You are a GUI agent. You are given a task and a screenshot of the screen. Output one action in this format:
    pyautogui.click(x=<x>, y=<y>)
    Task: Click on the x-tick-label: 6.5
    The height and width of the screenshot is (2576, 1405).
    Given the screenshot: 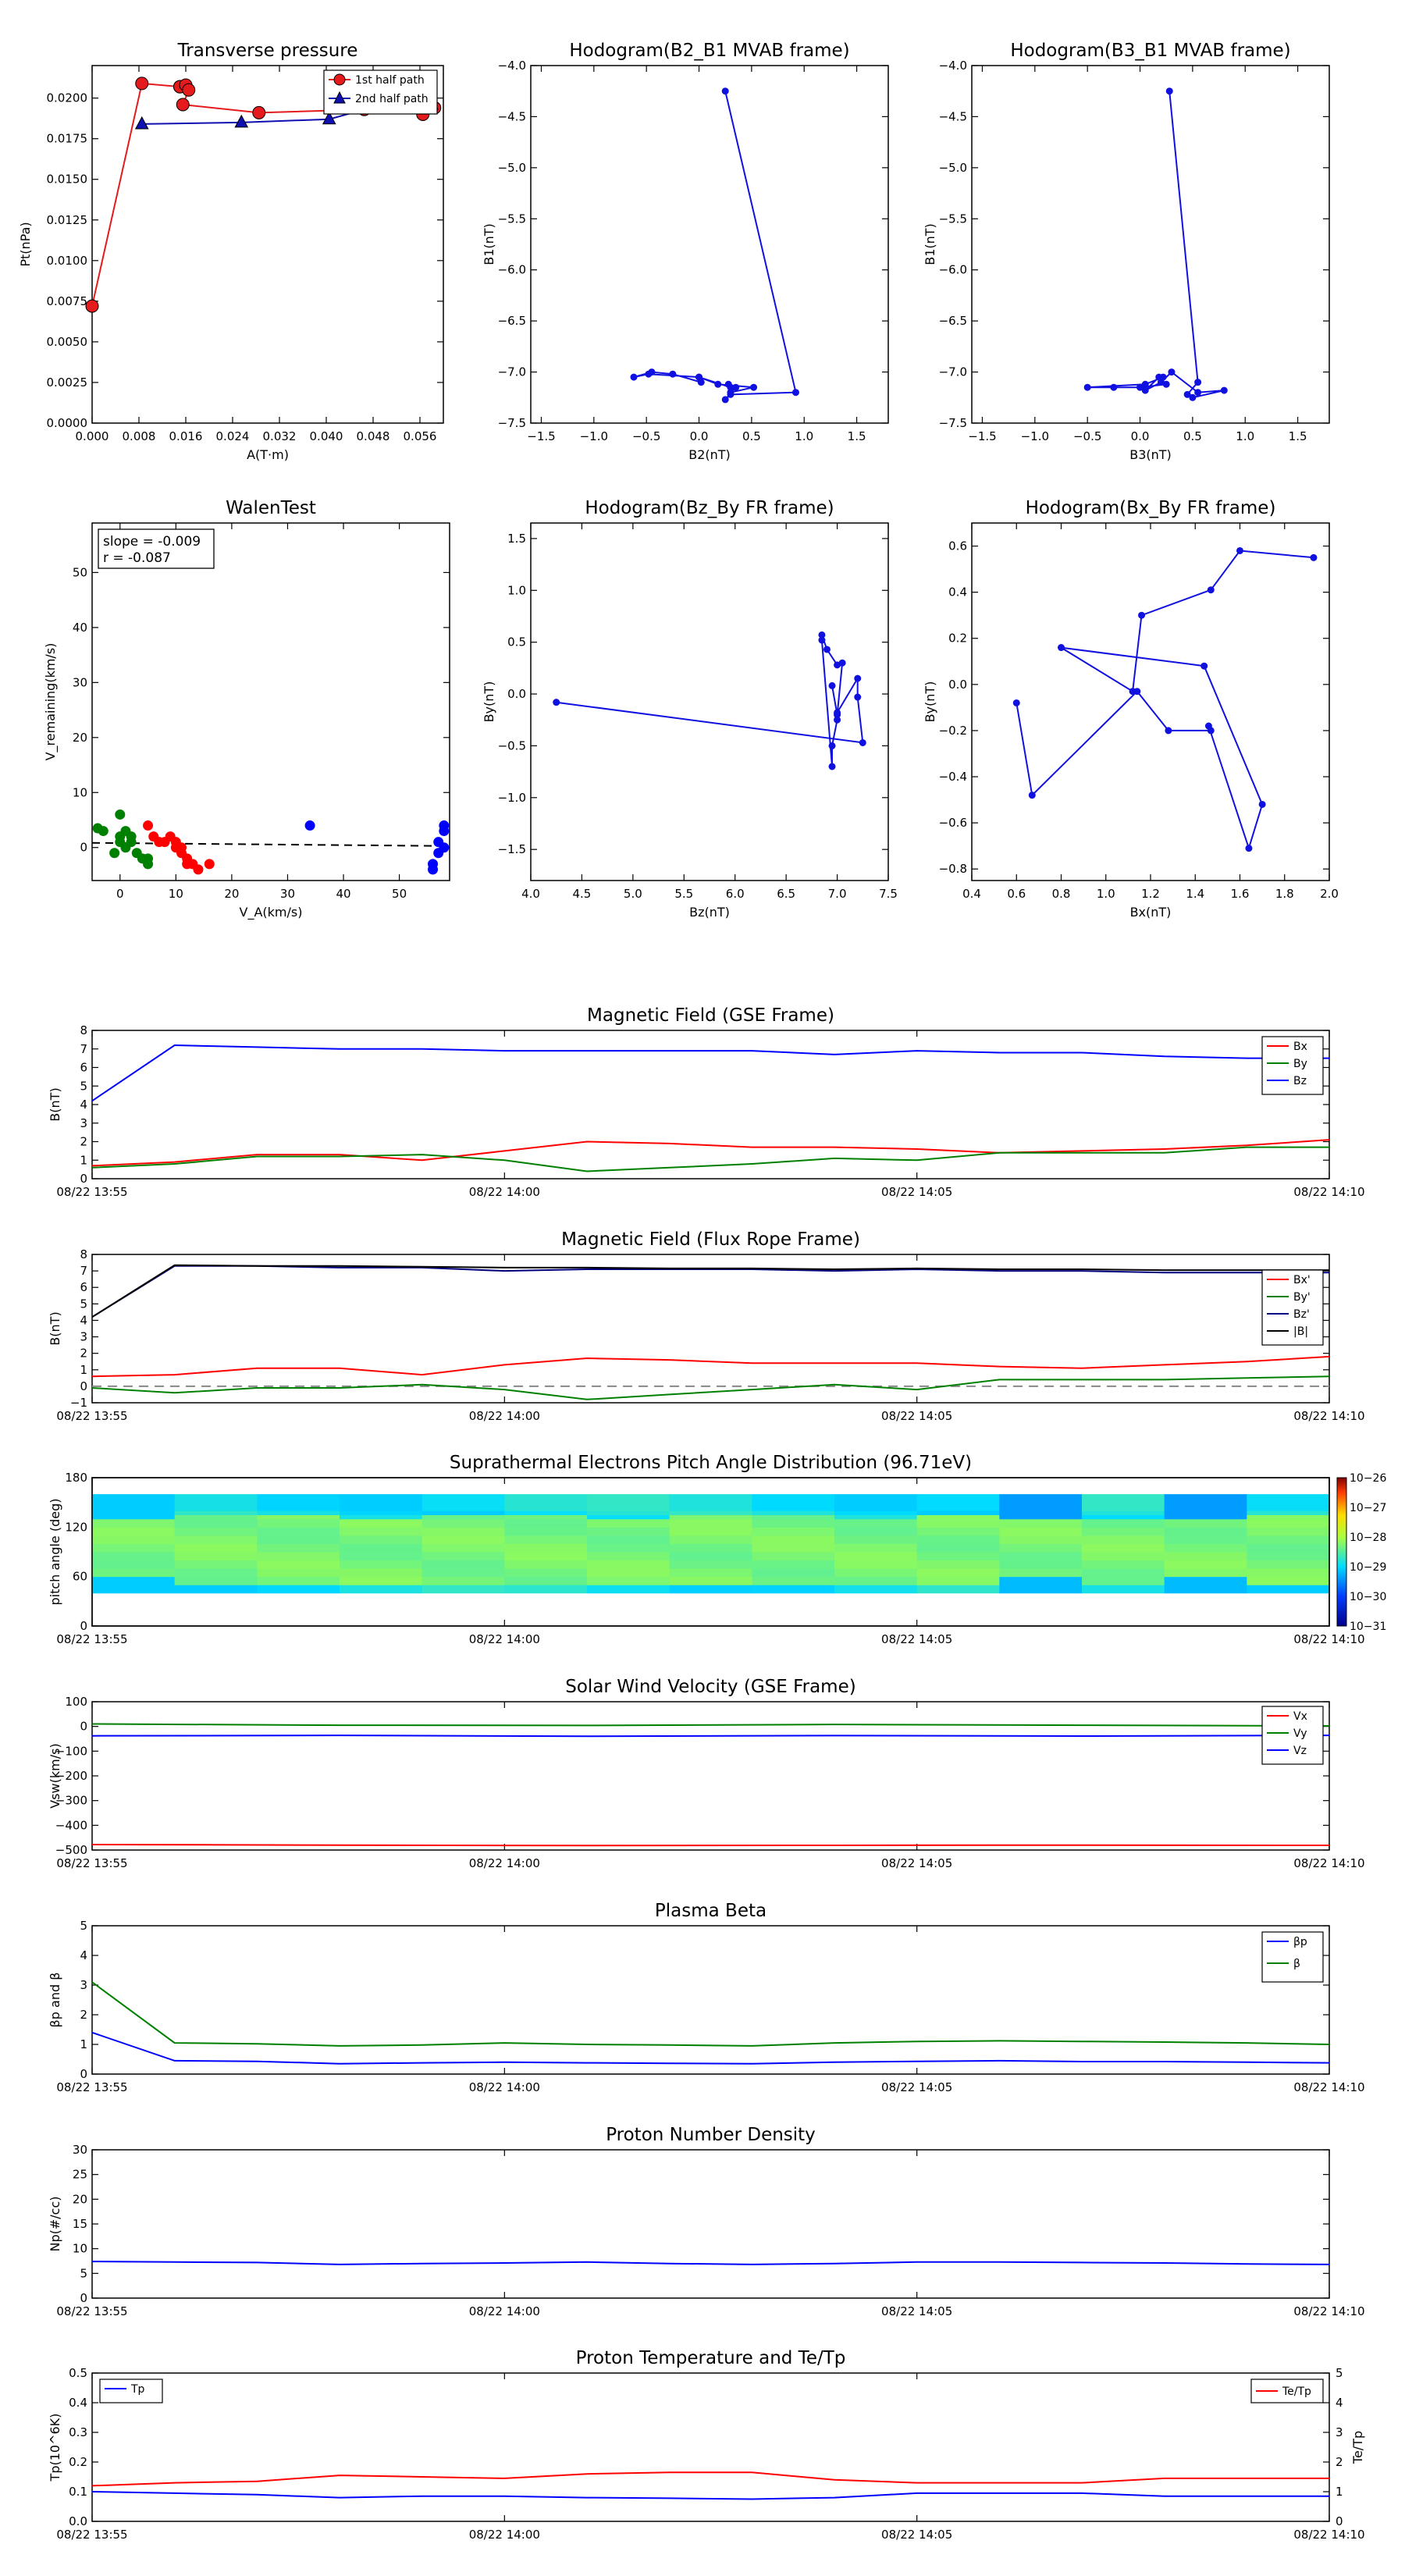 What is the action you would take?
    pyautogui.click(x=786, y=894)
    